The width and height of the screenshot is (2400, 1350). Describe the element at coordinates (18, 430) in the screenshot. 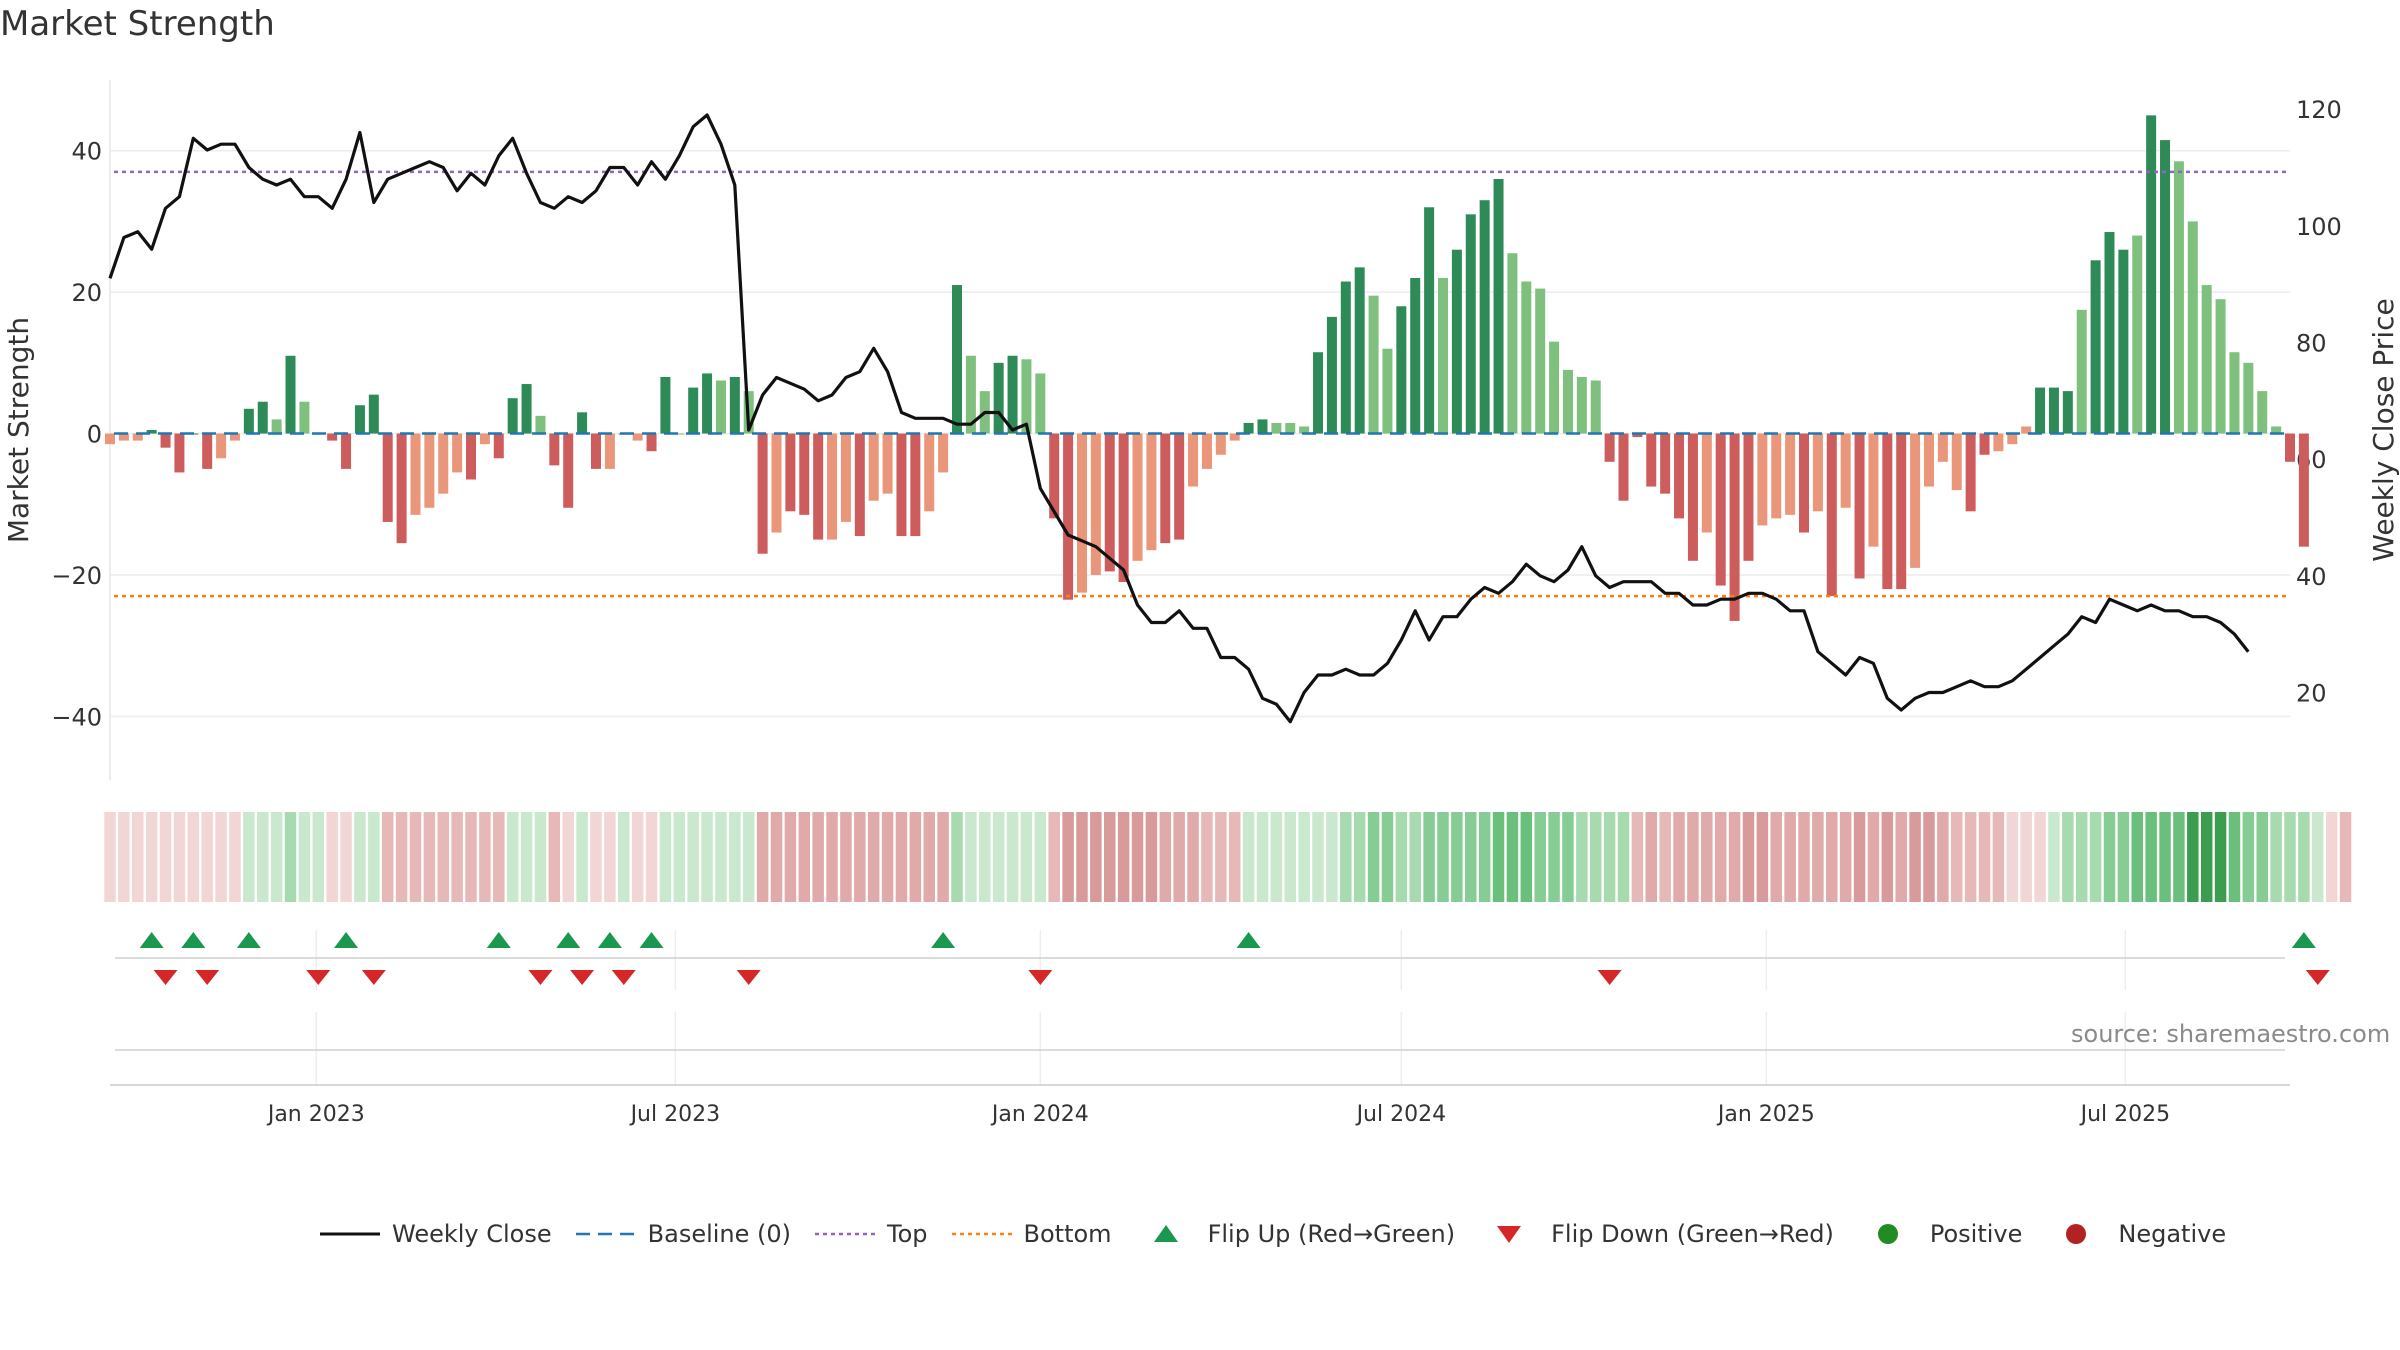

I see `y-axis-label: Market Strength` at that location.